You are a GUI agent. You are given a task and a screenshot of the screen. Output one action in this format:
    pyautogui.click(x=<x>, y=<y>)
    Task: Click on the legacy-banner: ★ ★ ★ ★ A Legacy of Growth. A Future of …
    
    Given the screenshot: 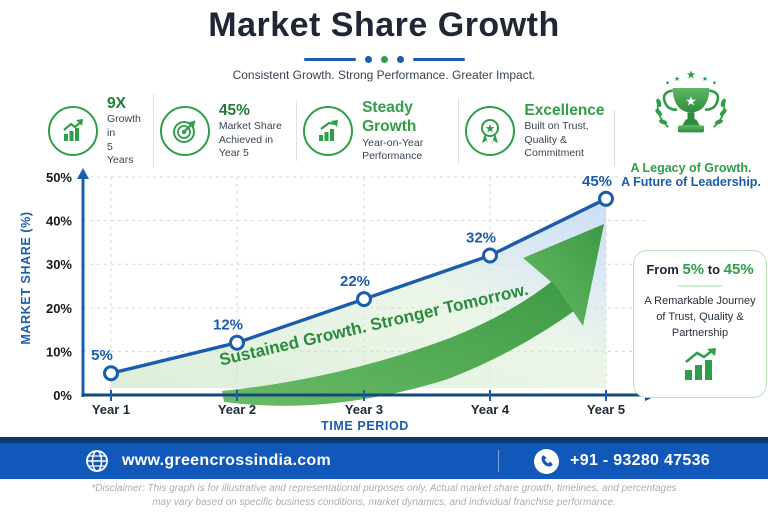 What is the action you would take?
    pyautogui.click(x=691, y=125)
    